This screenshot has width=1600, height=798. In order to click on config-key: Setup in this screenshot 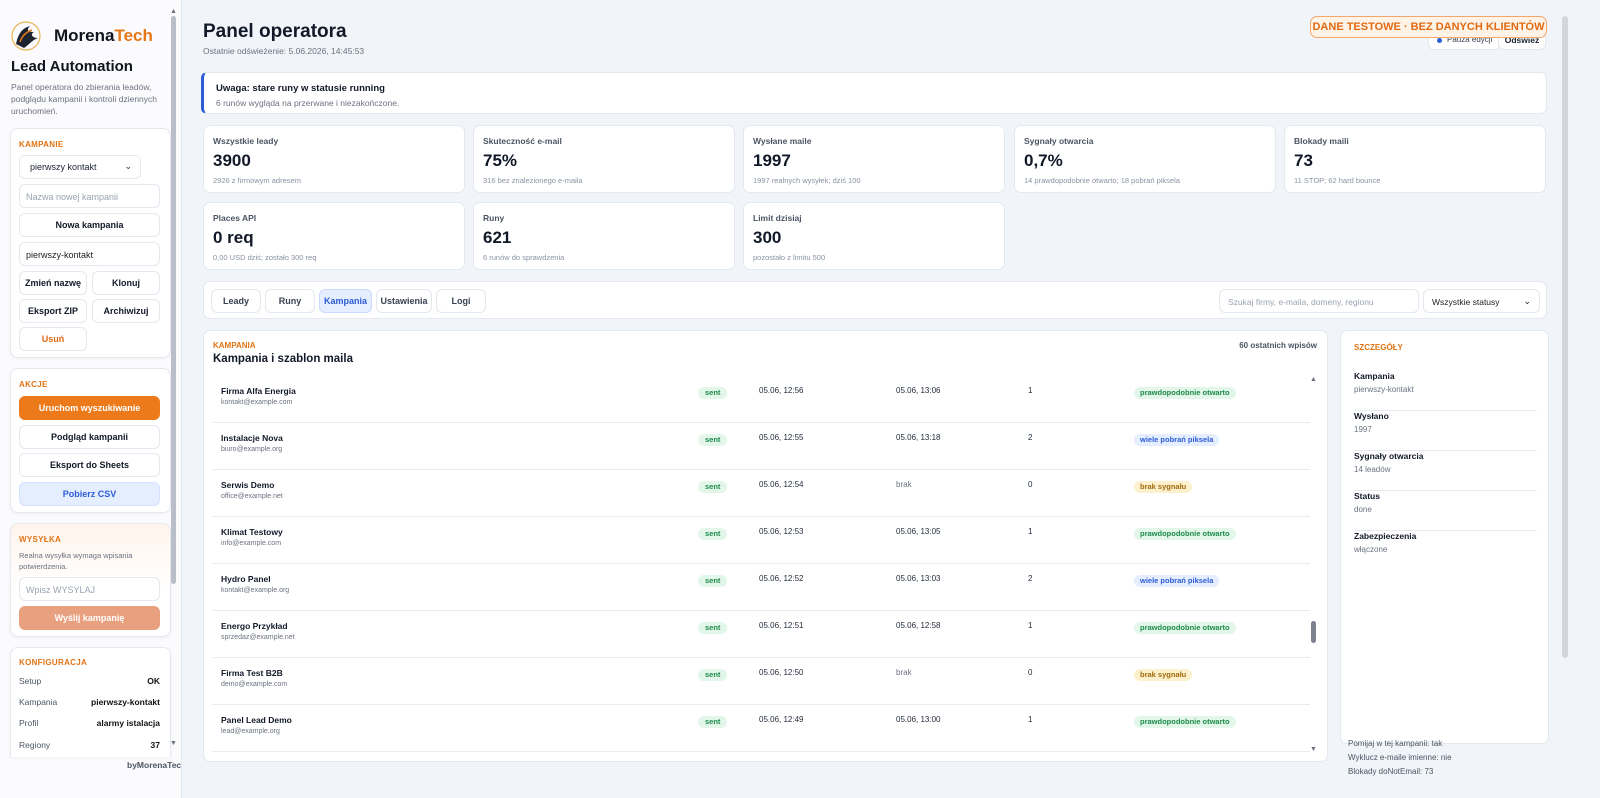, I will do `click(30, 681)`.